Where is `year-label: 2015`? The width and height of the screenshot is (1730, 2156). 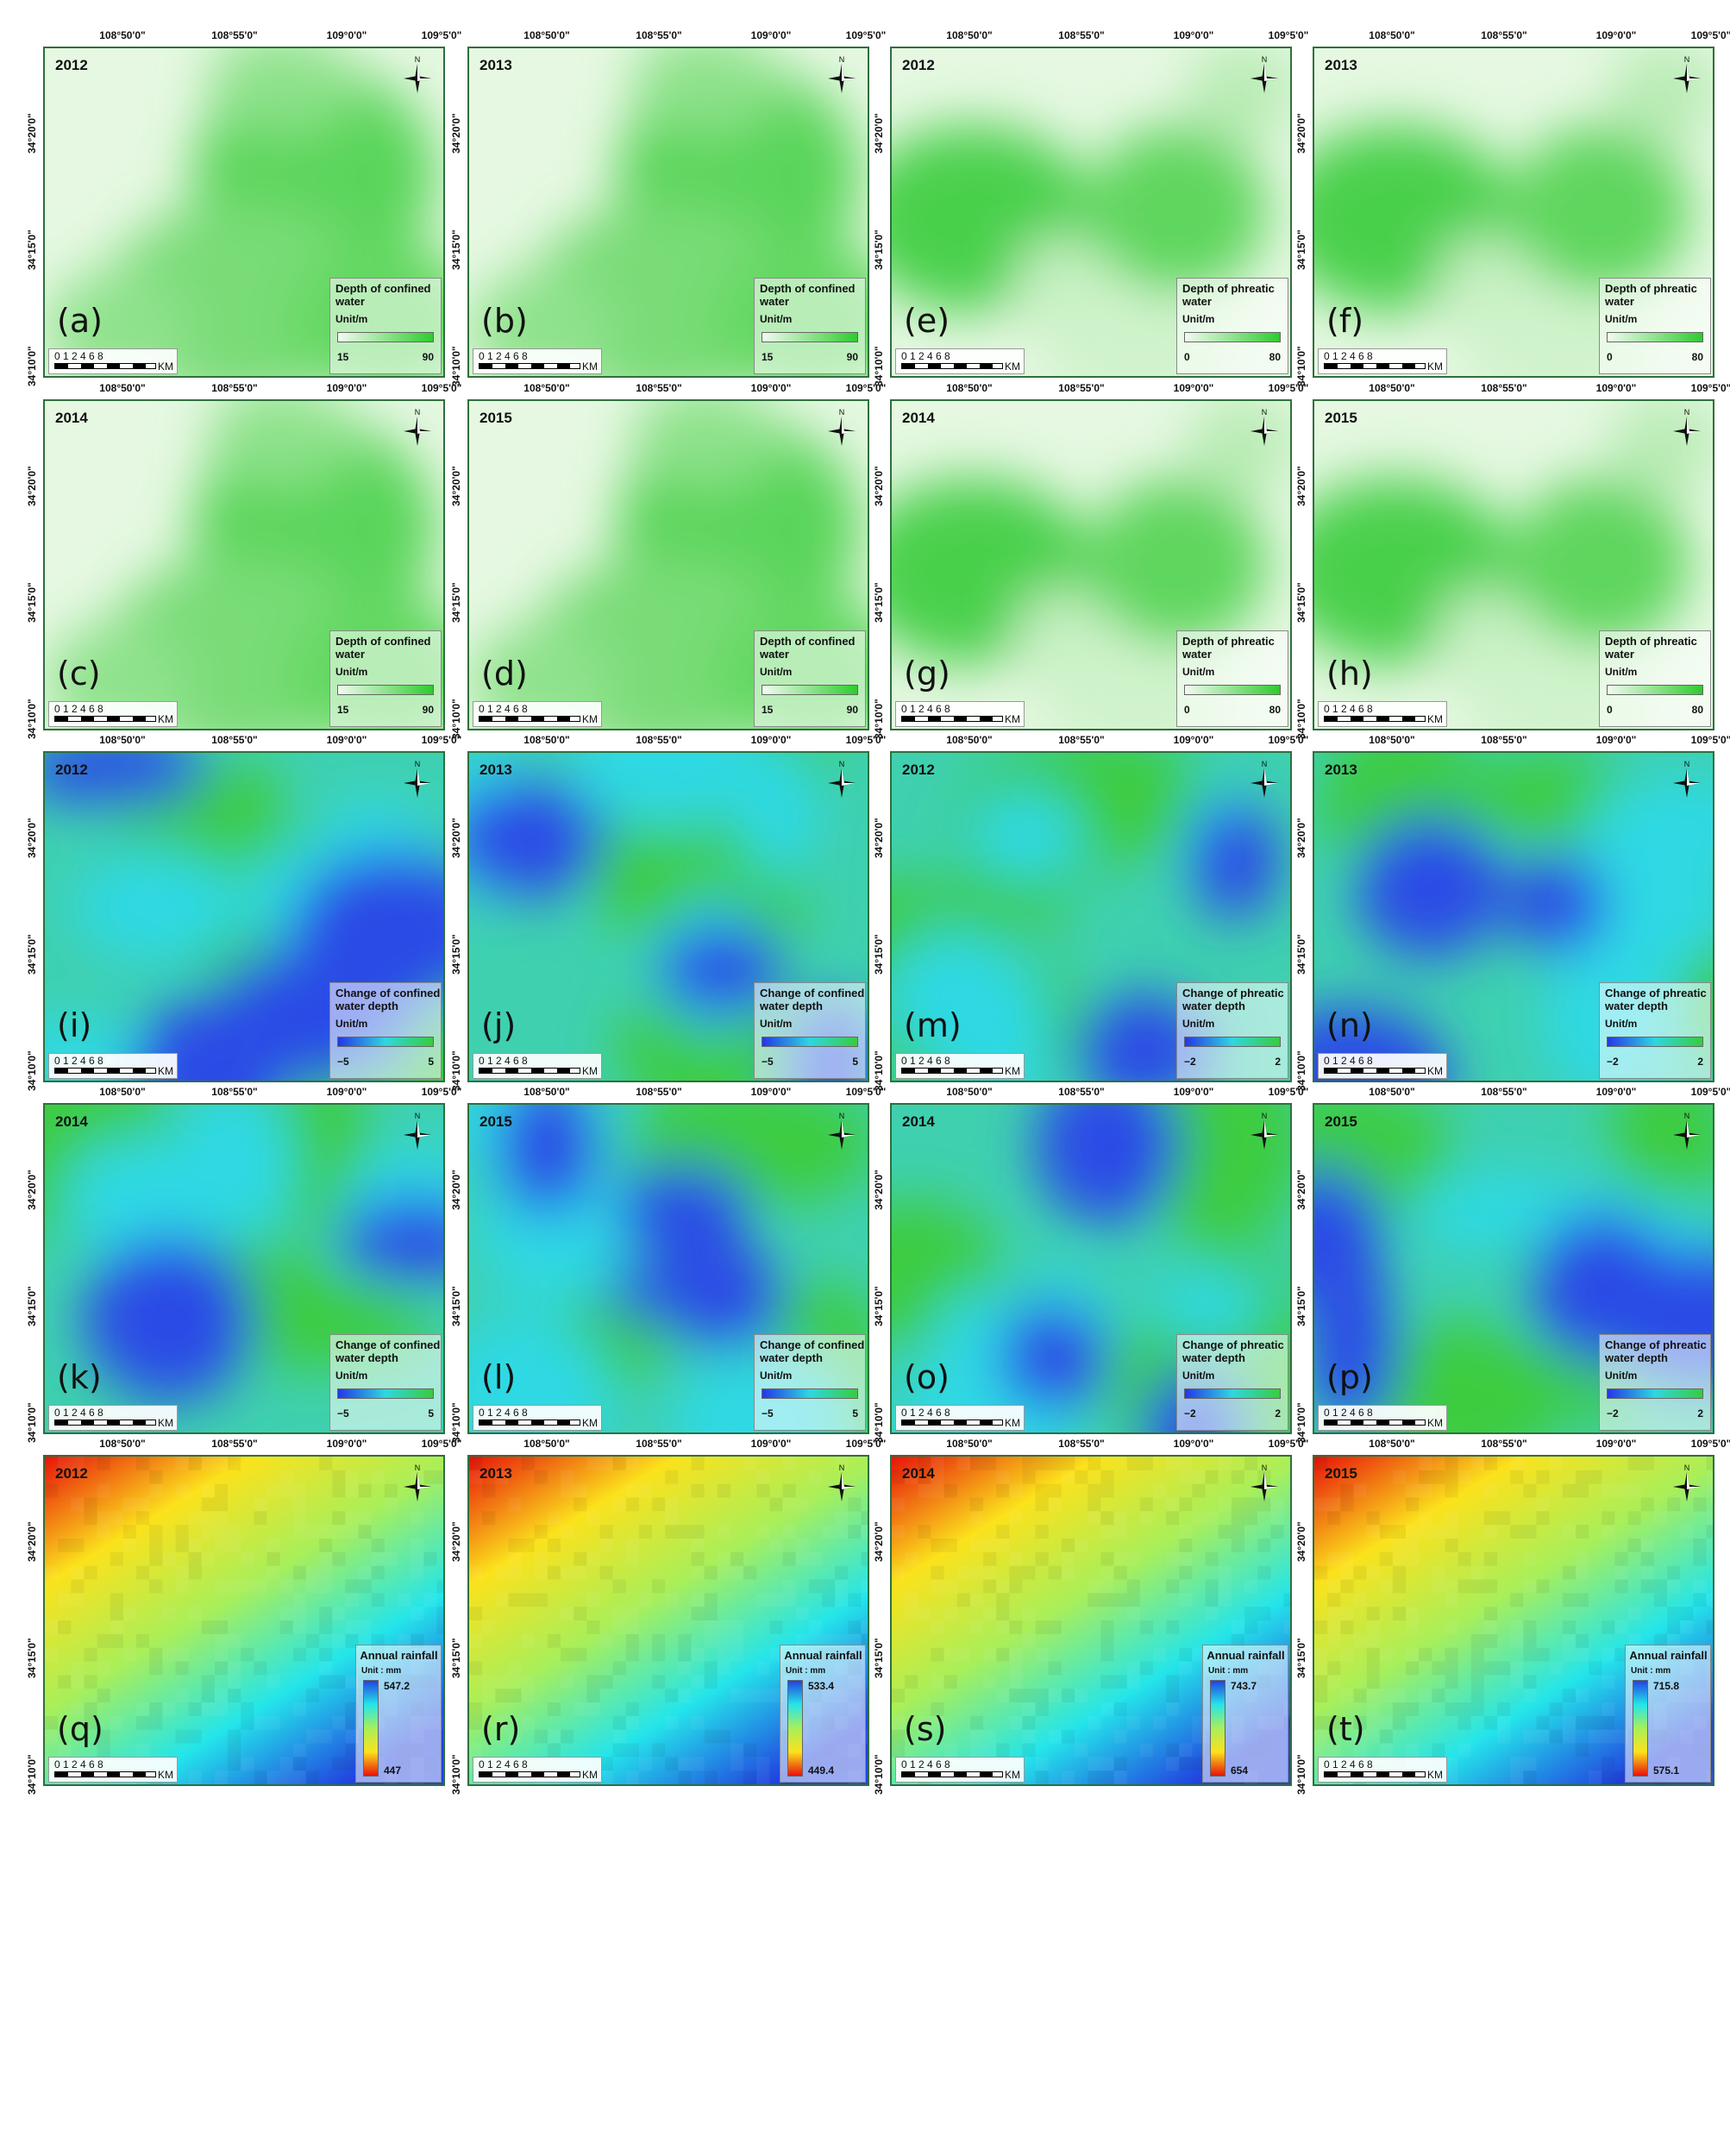 year-label: 2015 is located at coordinates (496, 418).